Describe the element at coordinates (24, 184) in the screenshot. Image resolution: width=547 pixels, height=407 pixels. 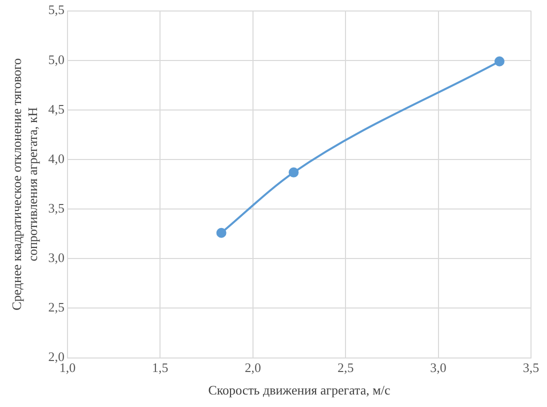
I see `y-axis-title: Среднее квадратическое отклонение тягового сопротивления агрегата, кН` at that location.